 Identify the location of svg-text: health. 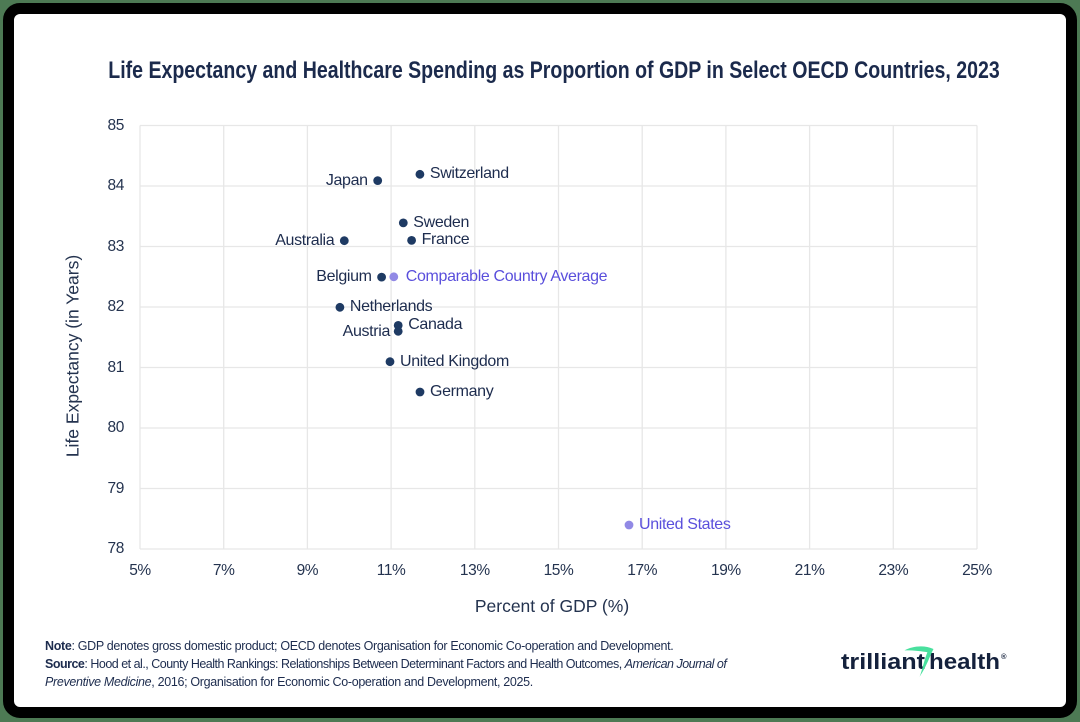
(964, 661).